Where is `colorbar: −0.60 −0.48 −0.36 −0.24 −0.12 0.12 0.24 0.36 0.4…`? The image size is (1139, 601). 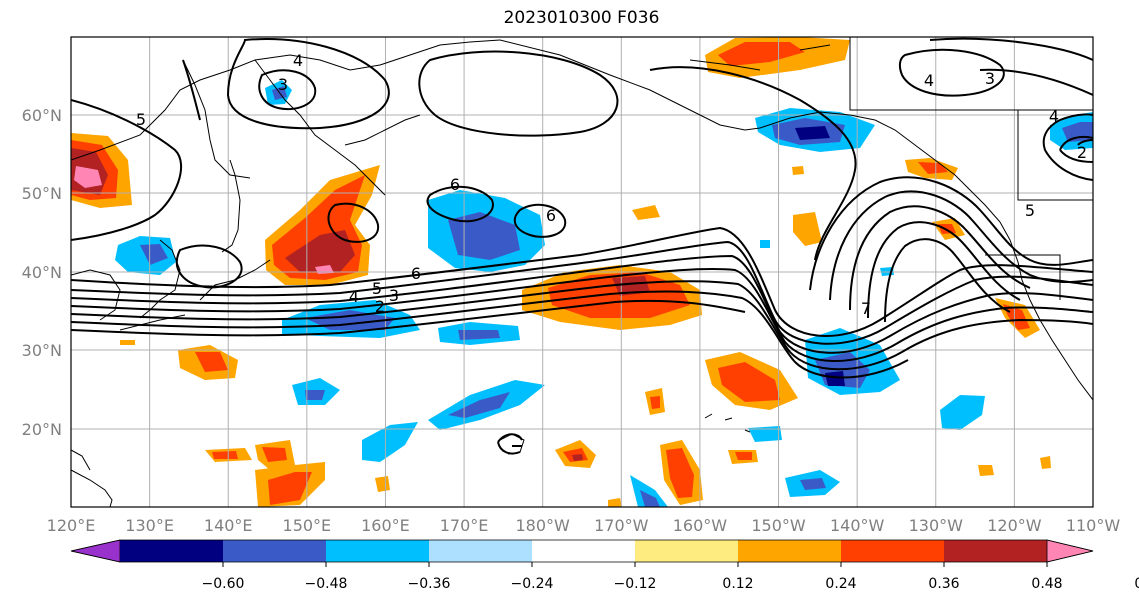 colorbar: −0.60 −0.48 −0.36 −0.24 −0.12 0.12 0.24 0.36 0.4… is located at coordinates (604, 565).